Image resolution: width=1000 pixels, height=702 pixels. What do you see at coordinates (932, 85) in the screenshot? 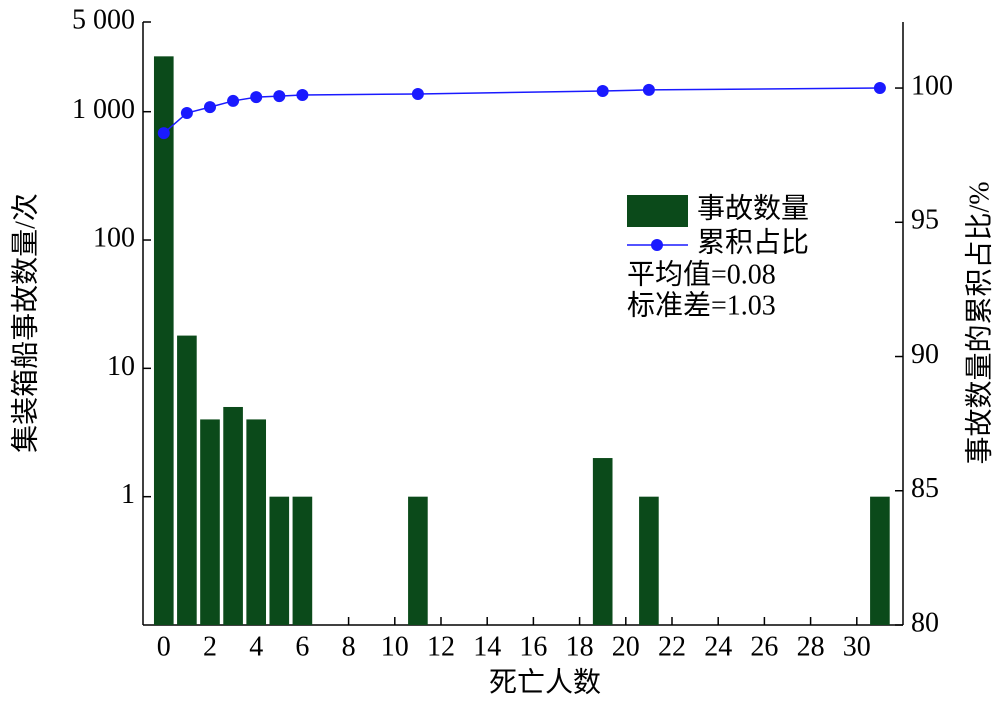
I see `y2-tick-label: 100` at bounding box center [932, 85].